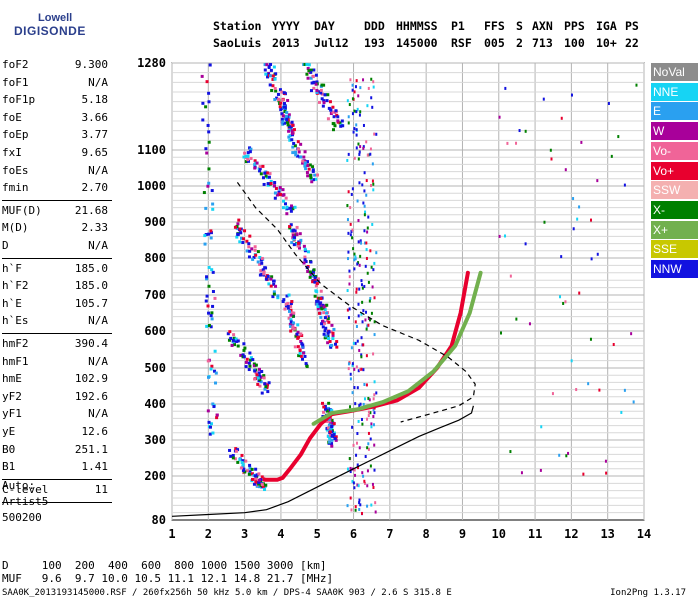 The height and width of the screenshot is (600, 700). Describe the element at coordinates (674, 170) in the screenshot. I see `legend-item: Vo+` at that location.